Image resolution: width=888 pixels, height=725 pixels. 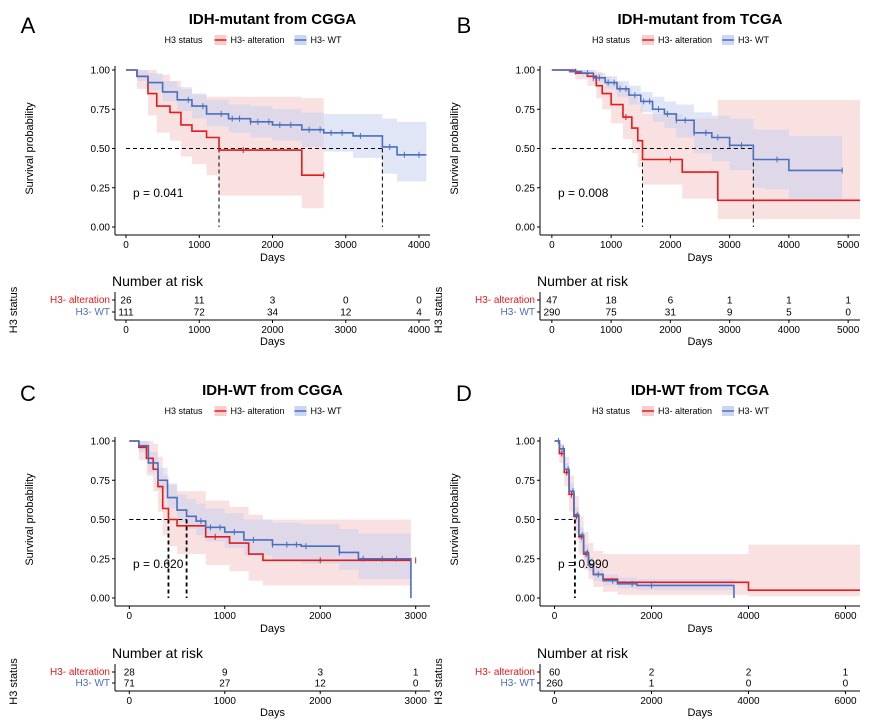 What do you see at coordinates (464, 25) in the screenshot?
I see `panel-letter: B` at bounding box center [464, 25].